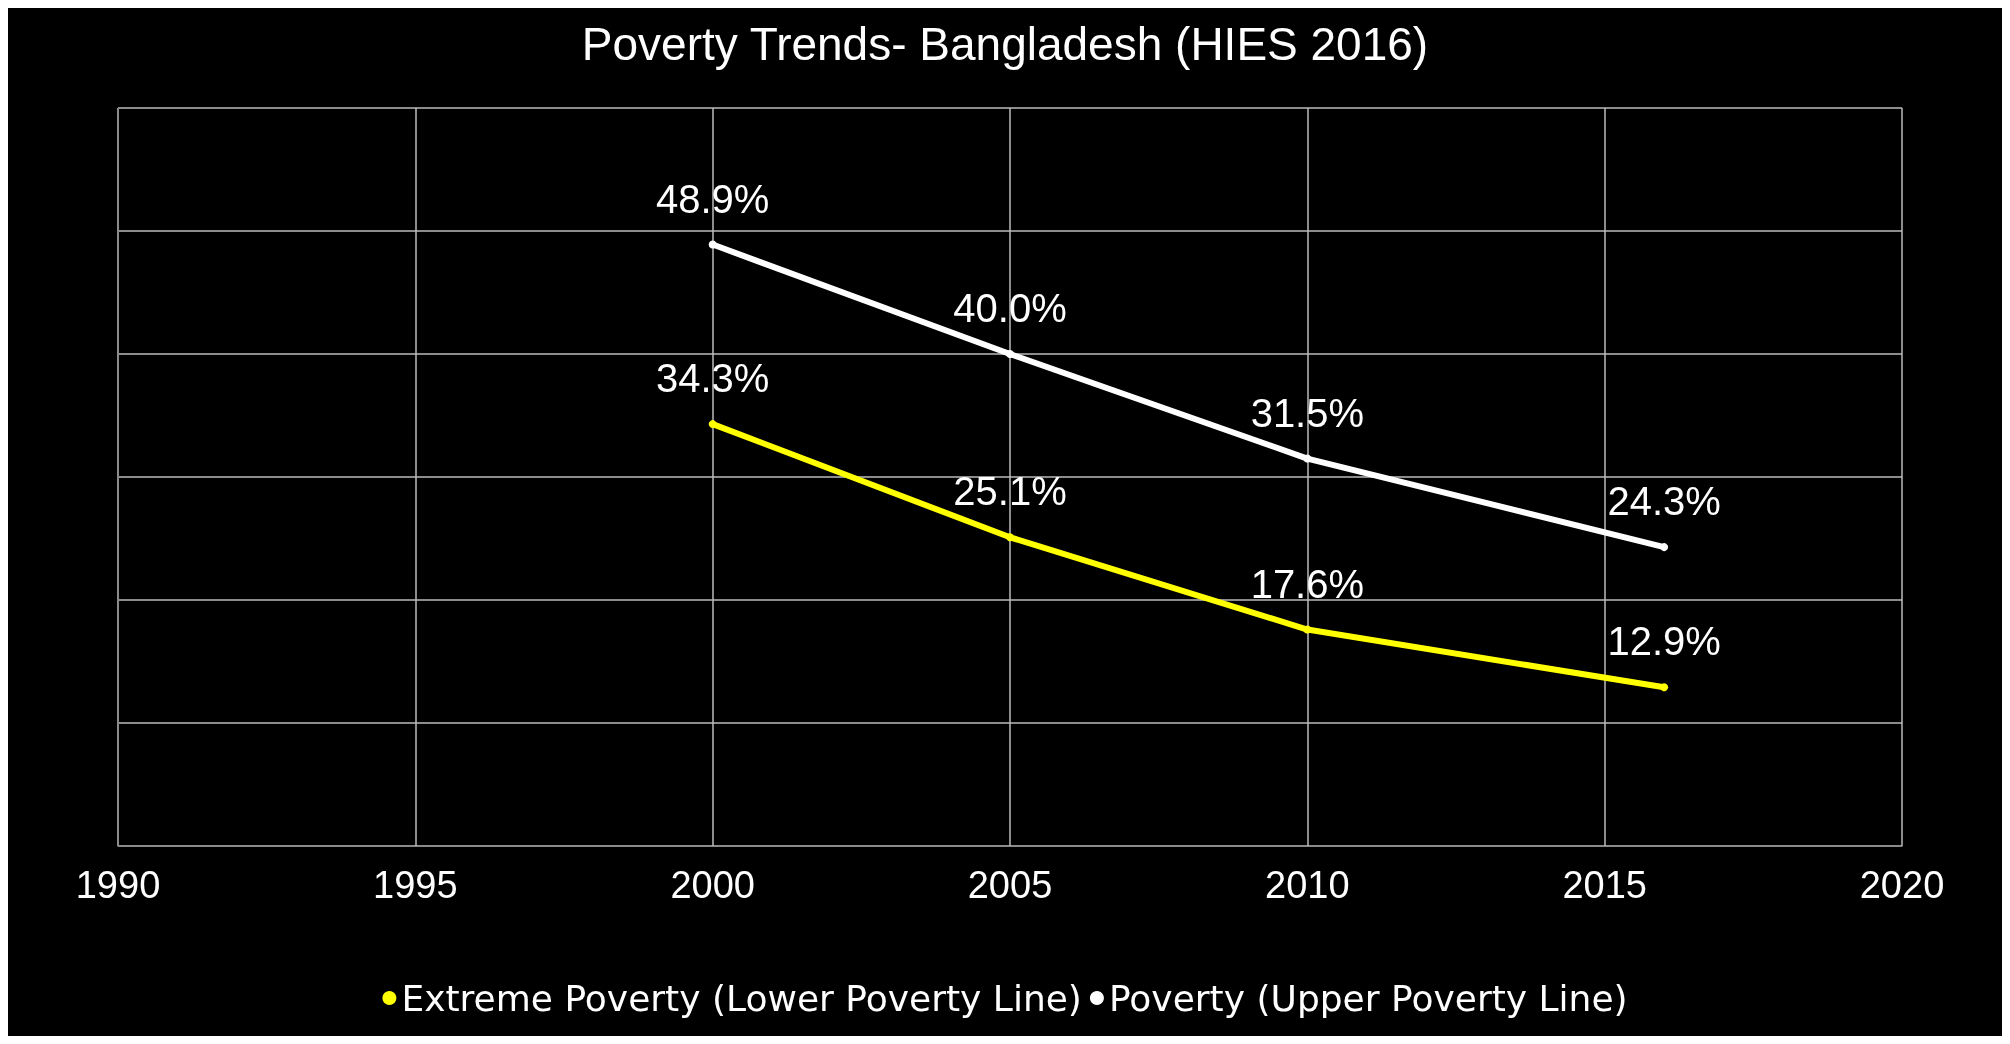 Image resolution: width=2010 pixels, height=1044 pixels. I want to click on x-tick-label: 1990, so click(118, 885).